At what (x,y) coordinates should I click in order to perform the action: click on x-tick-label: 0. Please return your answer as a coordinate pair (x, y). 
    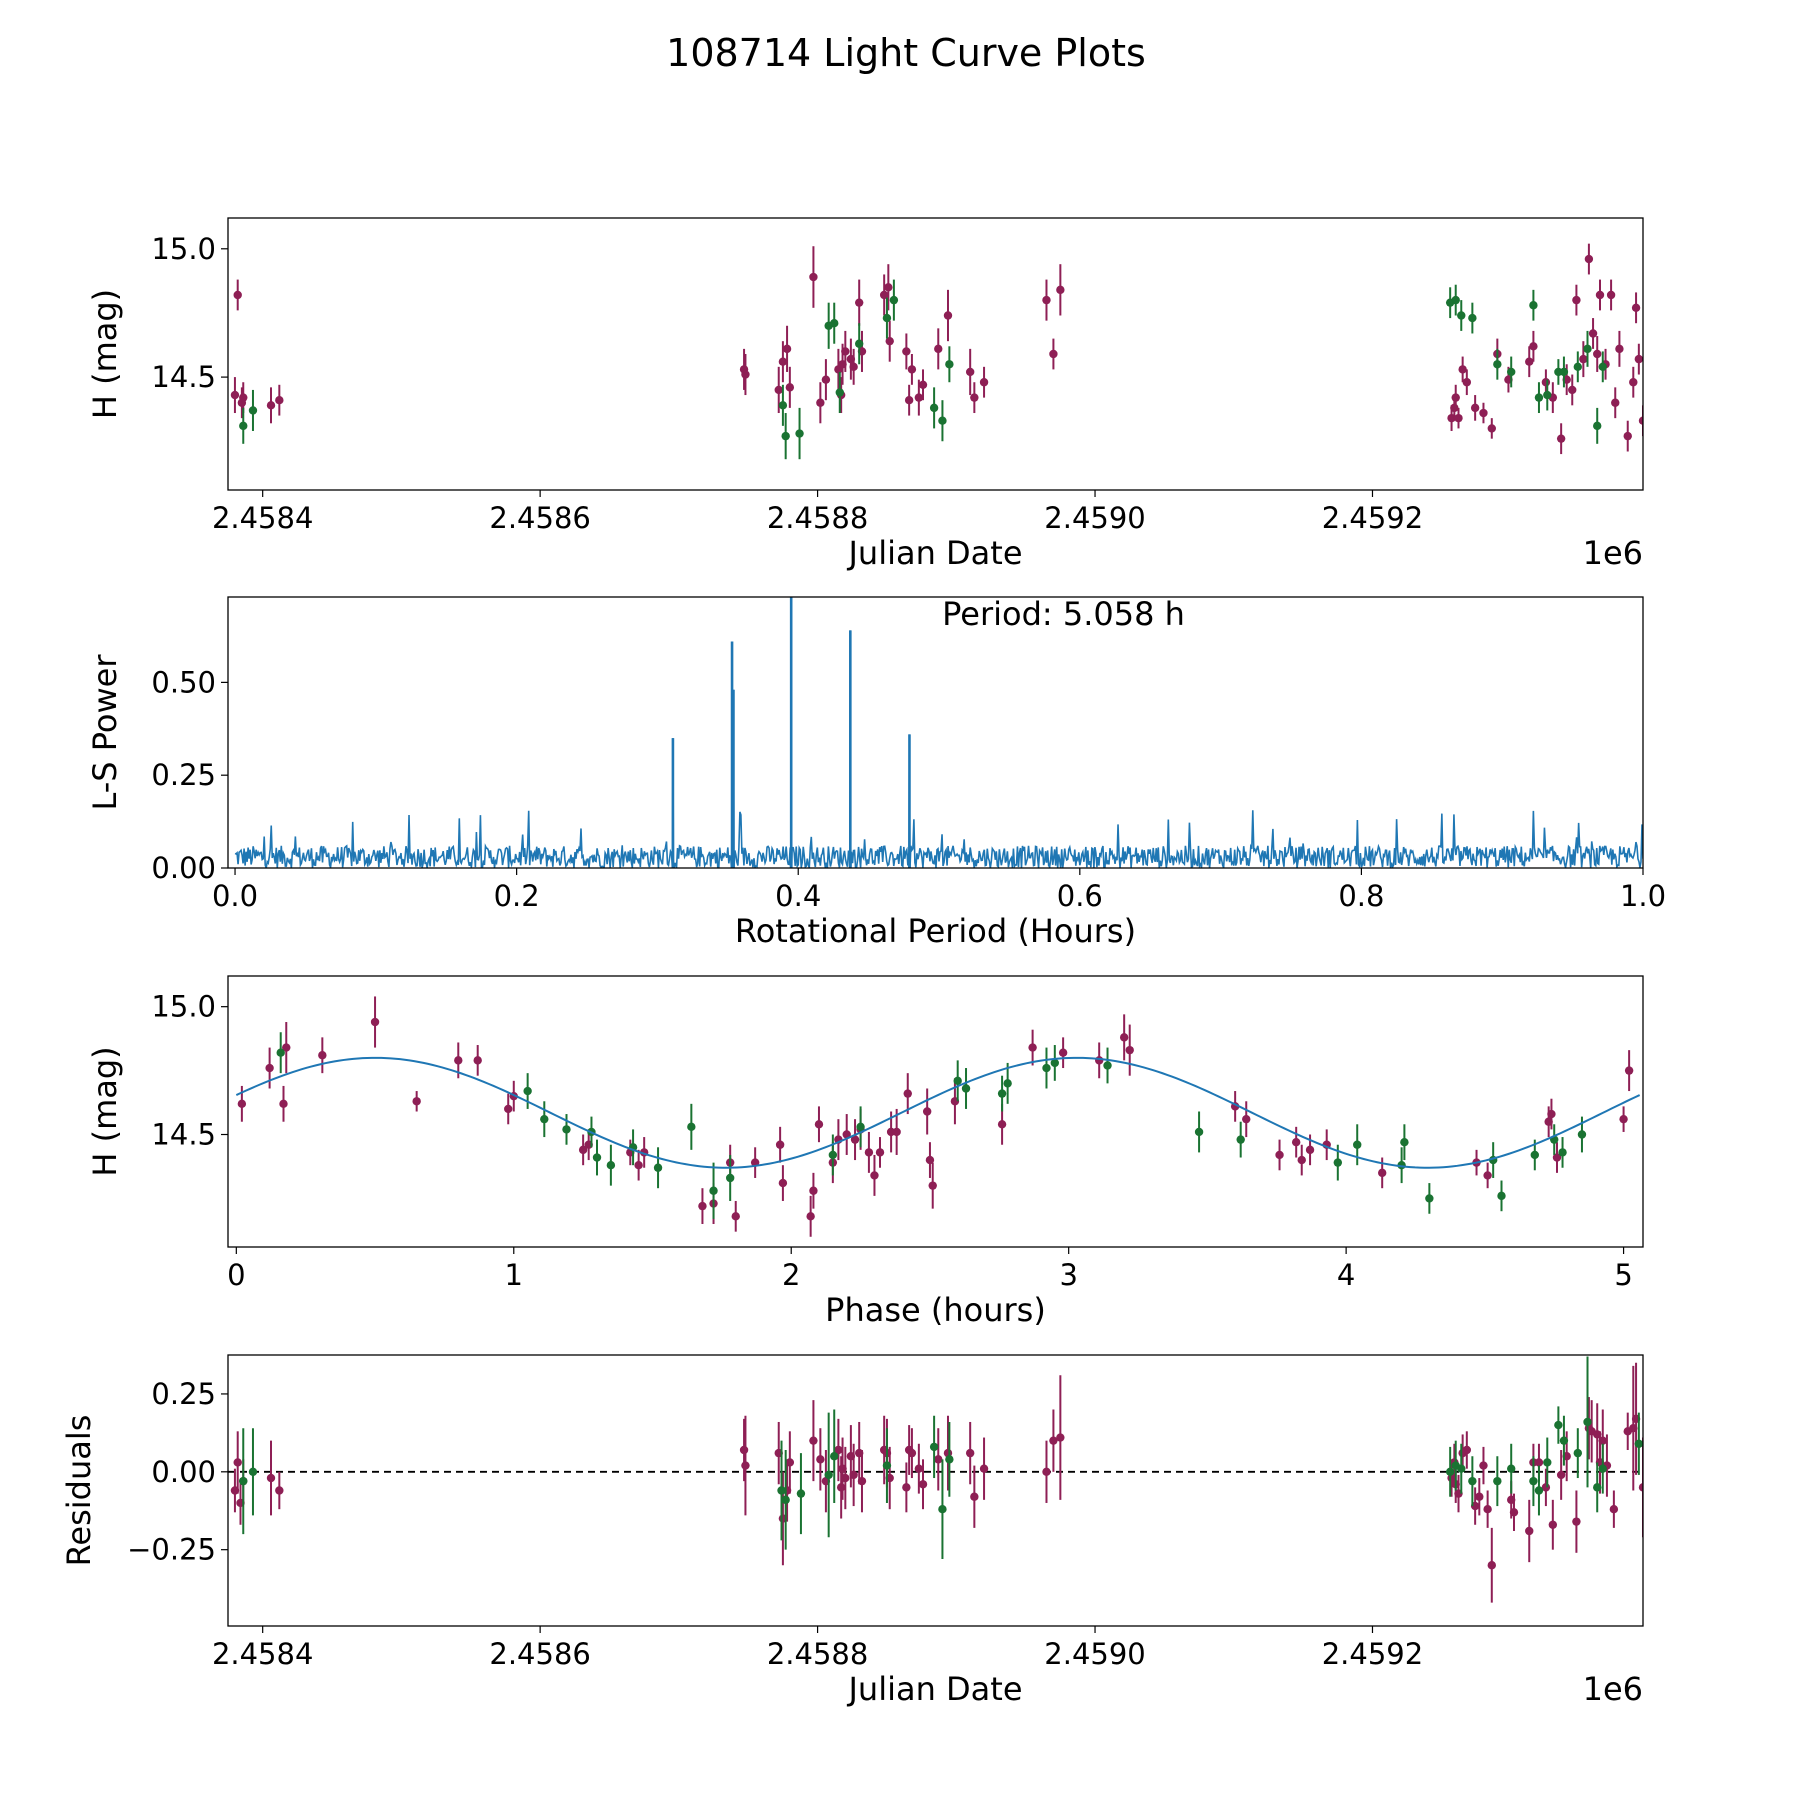
    Looking at the image, I should click on (236, 1275).